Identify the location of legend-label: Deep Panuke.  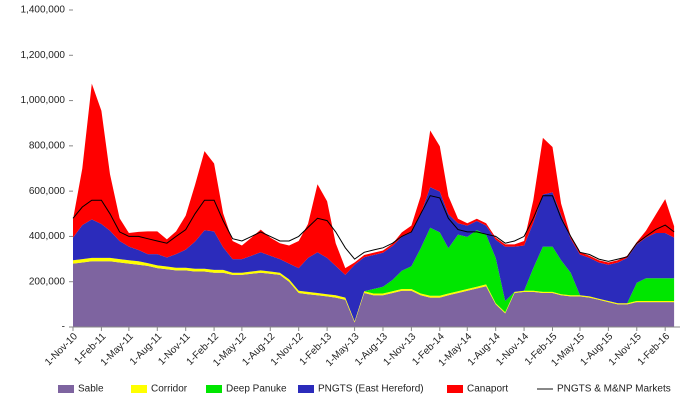
(256, 389).